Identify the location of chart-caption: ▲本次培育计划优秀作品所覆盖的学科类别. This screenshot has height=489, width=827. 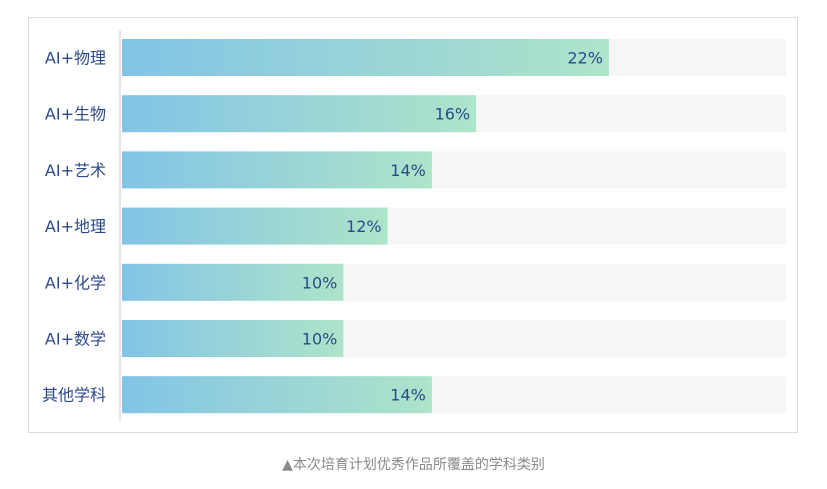
(413, 465).